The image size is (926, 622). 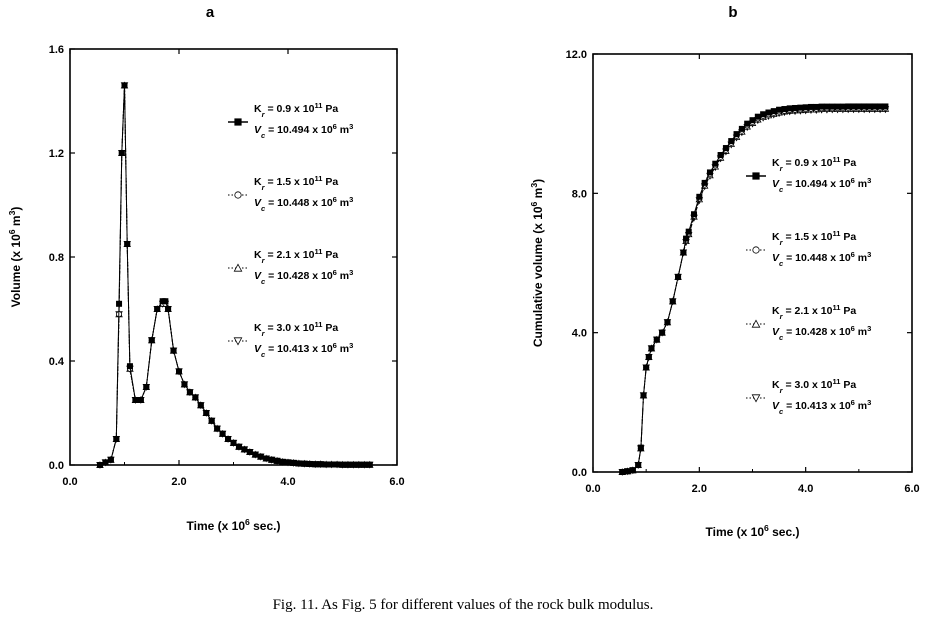 What do you see at coordinates (178, 482) in the screenshot?
I see `x-tick-label: 2.0` at bounding box center [178, 482].